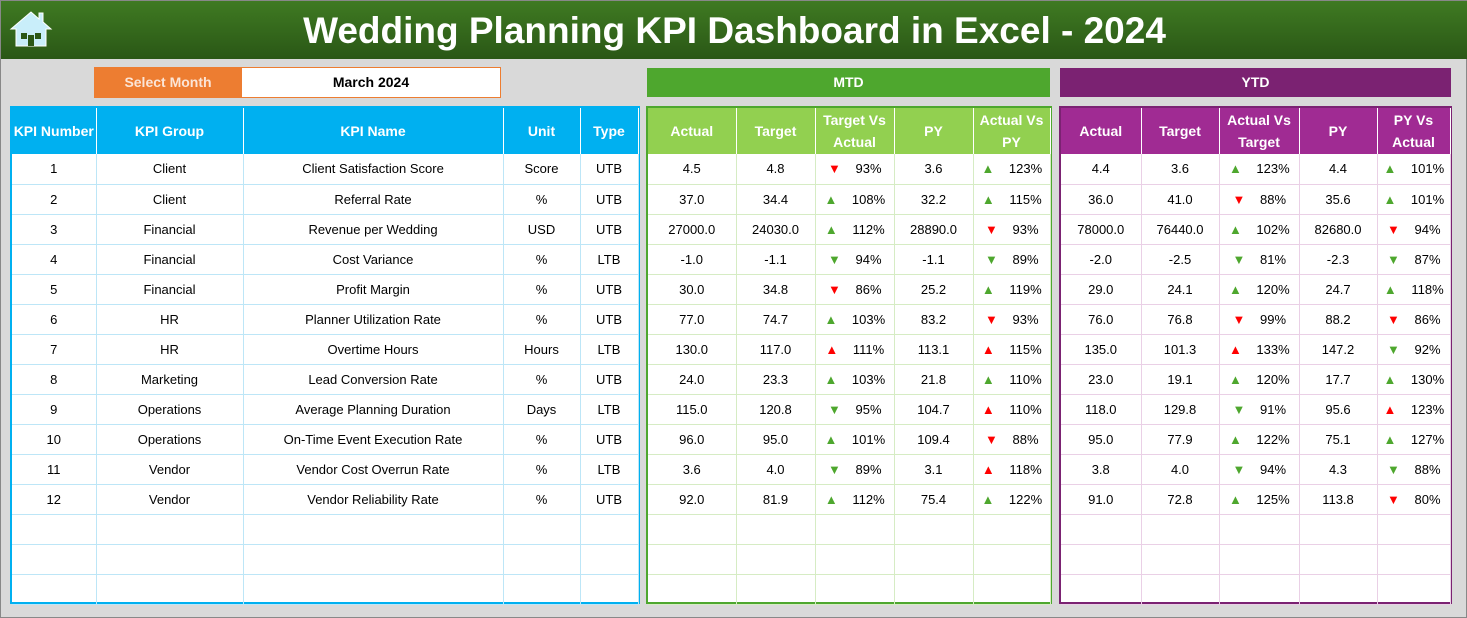 The height and width of the screenshot is (618, 1467). I want to click on table-cell: 75.1, so click(1338, 439).